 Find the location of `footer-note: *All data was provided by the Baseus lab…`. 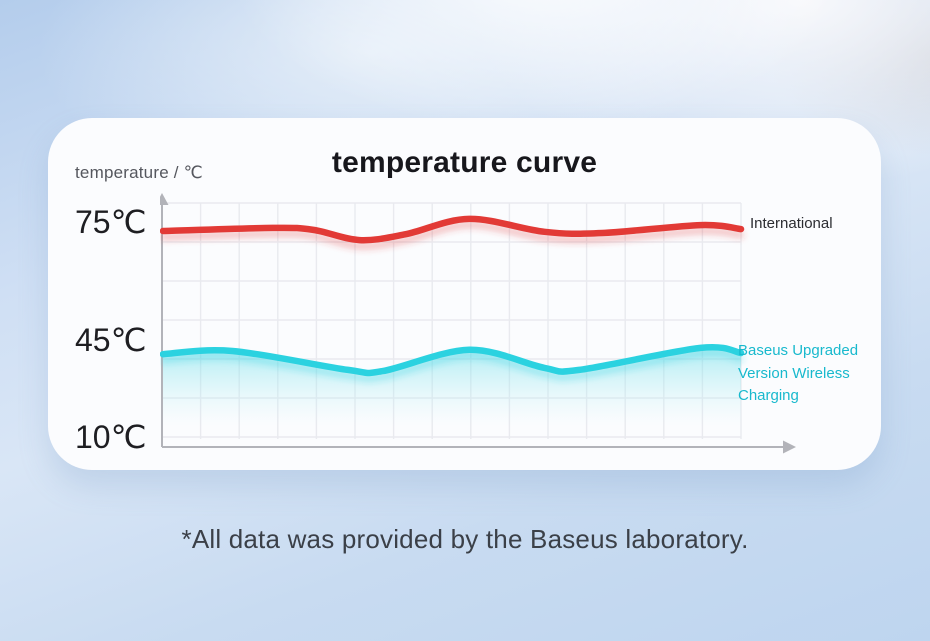

footer-note: *All data was provided by the Baseus lab… is located at coordinates (465, 539).